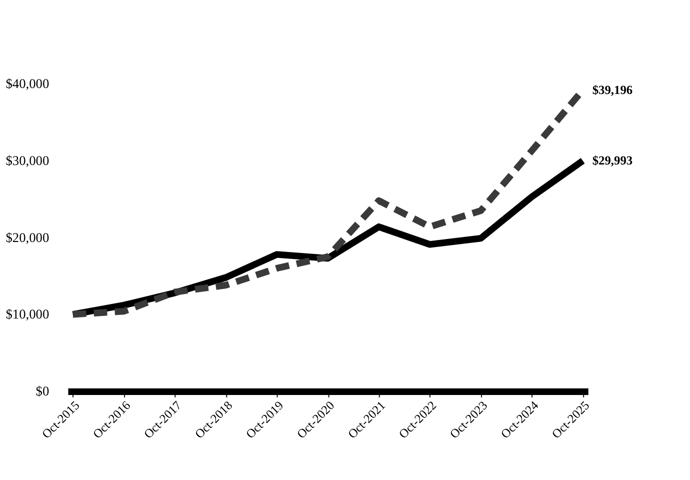  Describe the element at coordinates (43, 390) in the screenshot. I see `y-tick-label: $0` at that location.